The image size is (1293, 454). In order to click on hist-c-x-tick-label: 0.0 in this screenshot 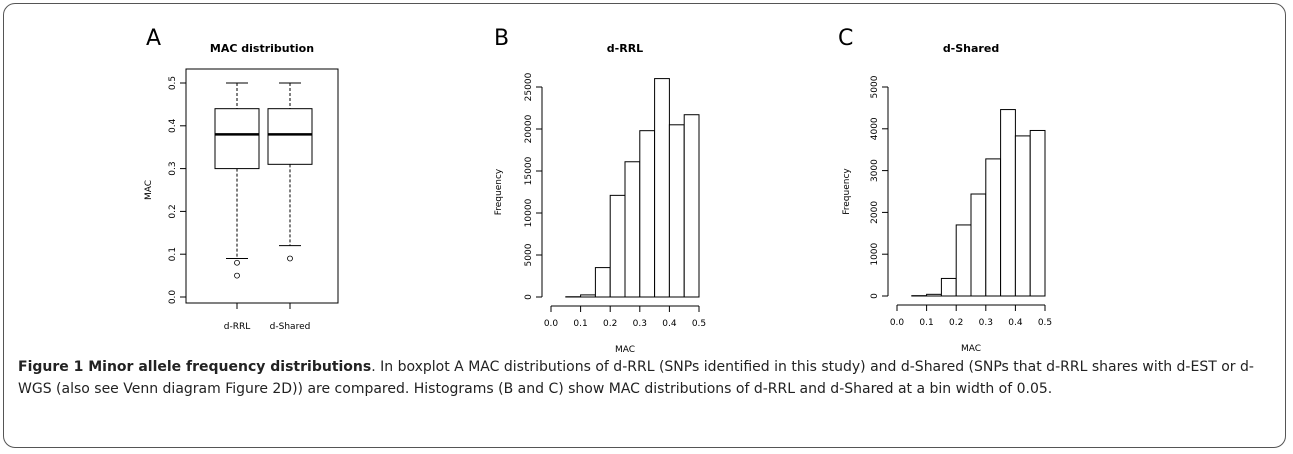, I will do `click(897, 323)`.